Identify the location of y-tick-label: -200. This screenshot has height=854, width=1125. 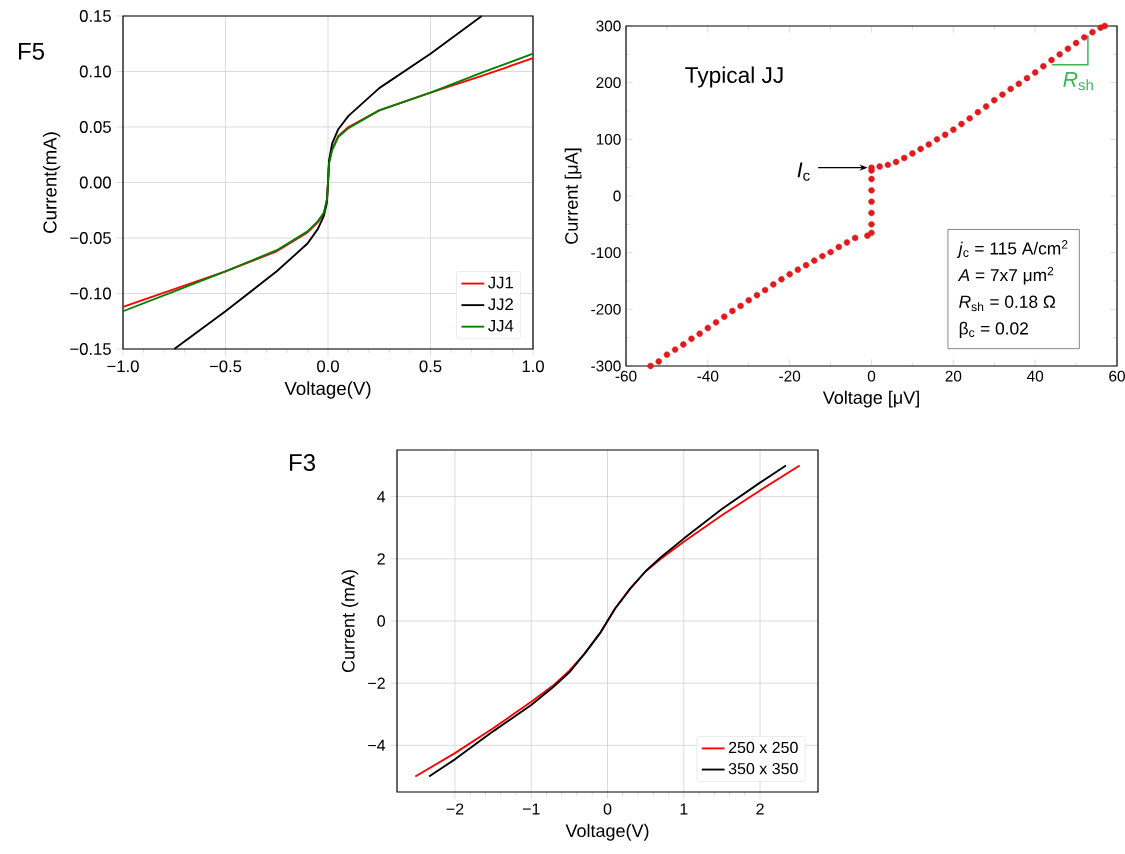
(606, 309).